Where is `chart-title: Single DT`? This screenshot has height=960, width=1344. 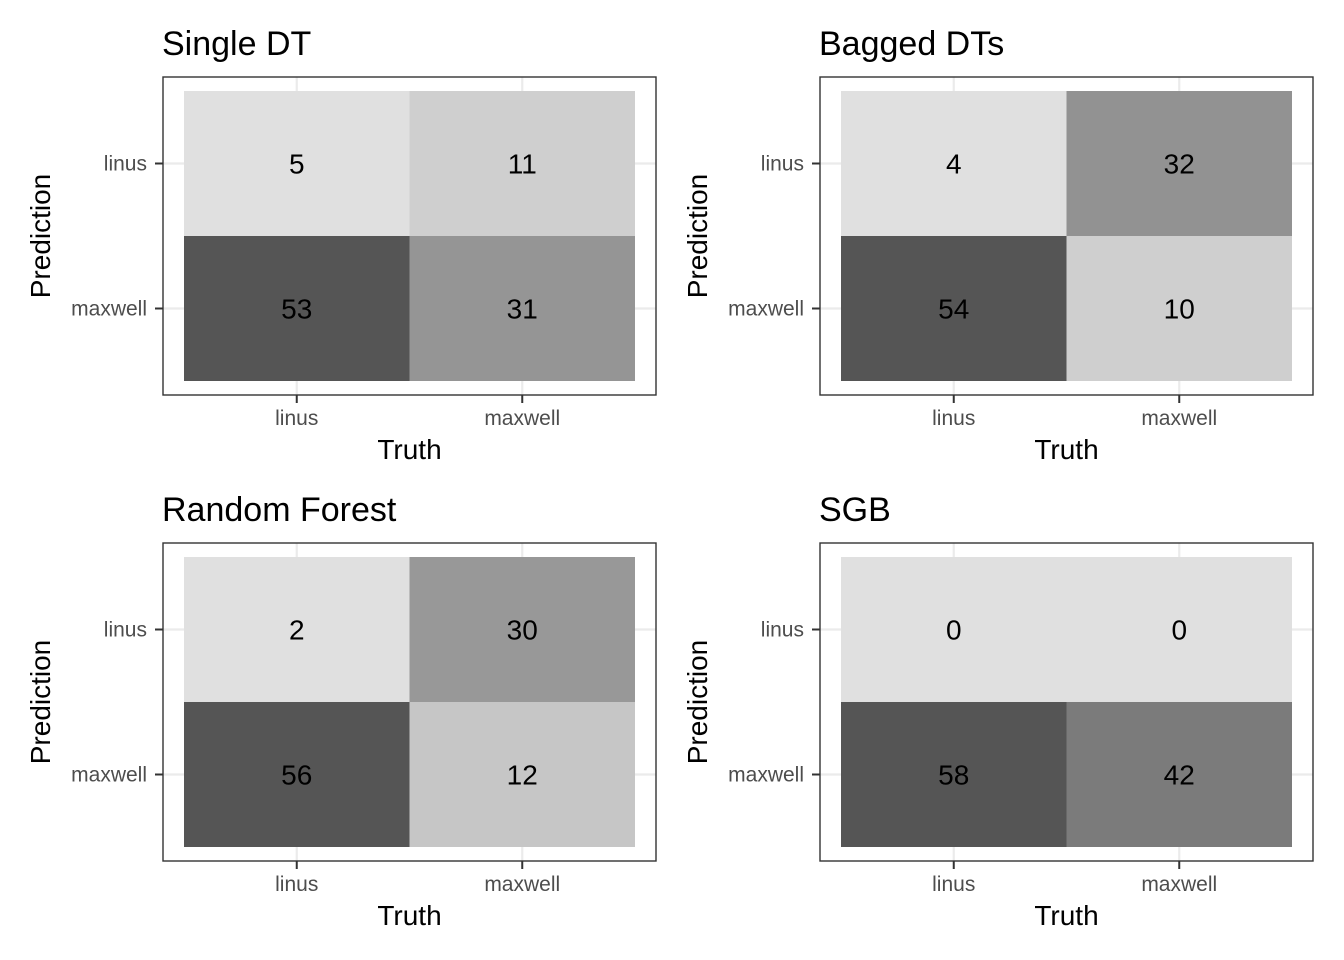 chart-title: Single DT is located at coordinates (236, 44).